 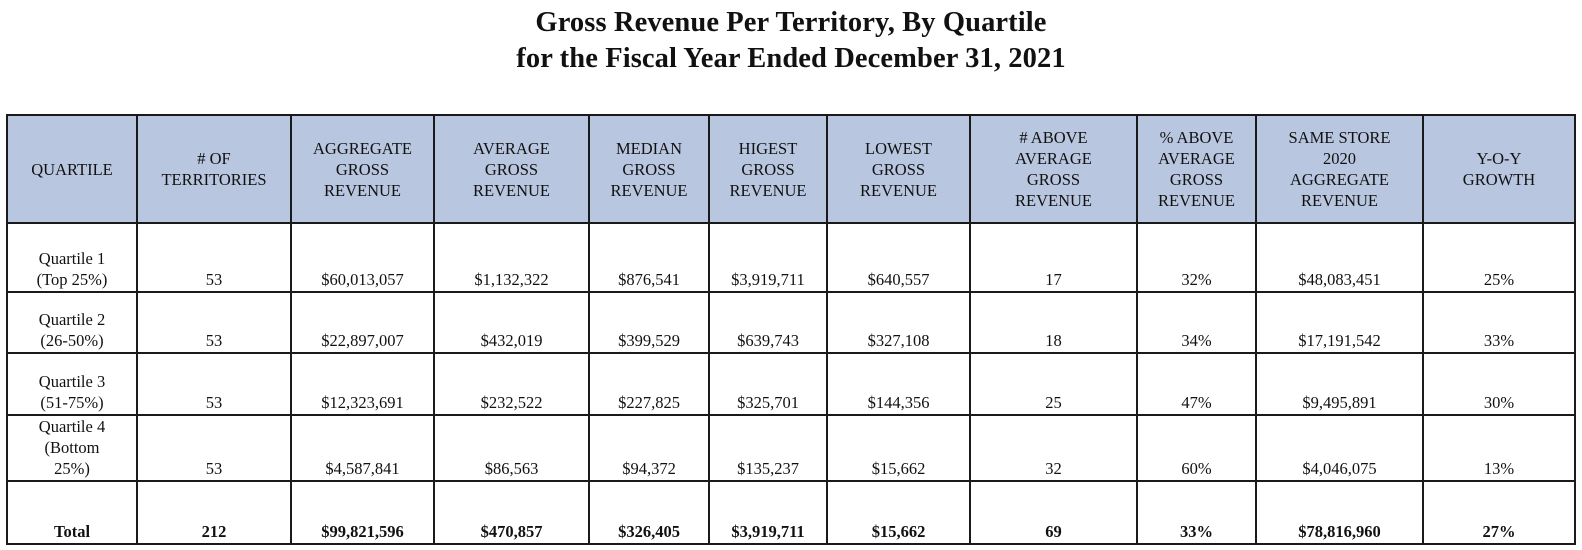 What do you see at coordinates (898, 448) in the screenshot?
I see `table-cell: $15,662` at bounding box center [898, 448].